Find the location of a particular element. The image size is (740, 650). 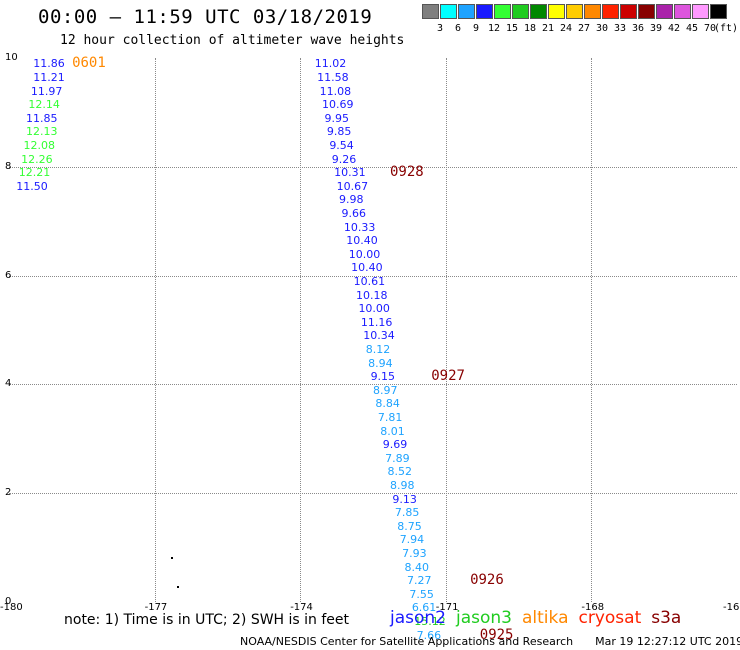

wave-height-observation: 10.31 is located at coordinates (350, 173).